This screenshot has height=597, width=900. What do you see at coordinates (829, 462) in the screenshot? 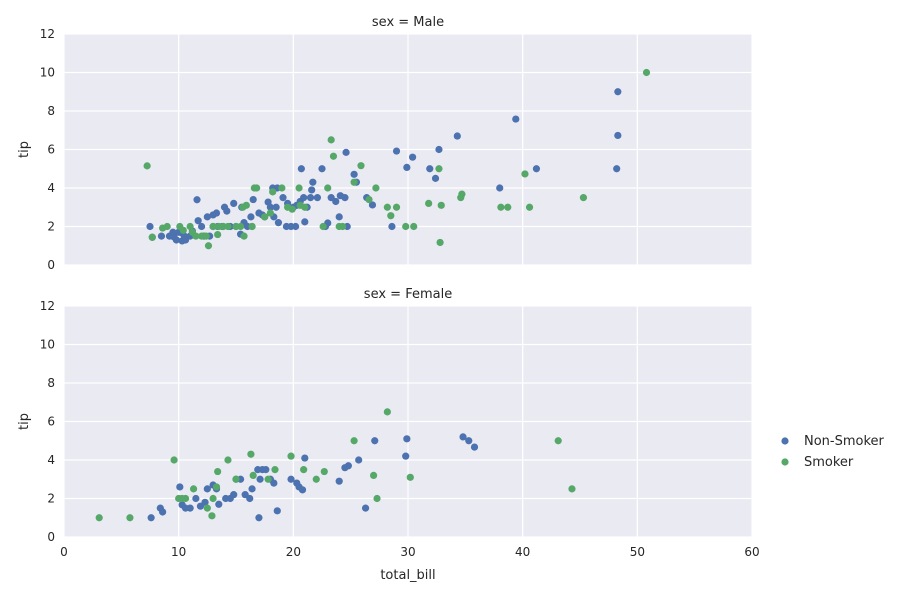
I see `legend-label-smoker: Smoker` at bounding box center [829, 462].